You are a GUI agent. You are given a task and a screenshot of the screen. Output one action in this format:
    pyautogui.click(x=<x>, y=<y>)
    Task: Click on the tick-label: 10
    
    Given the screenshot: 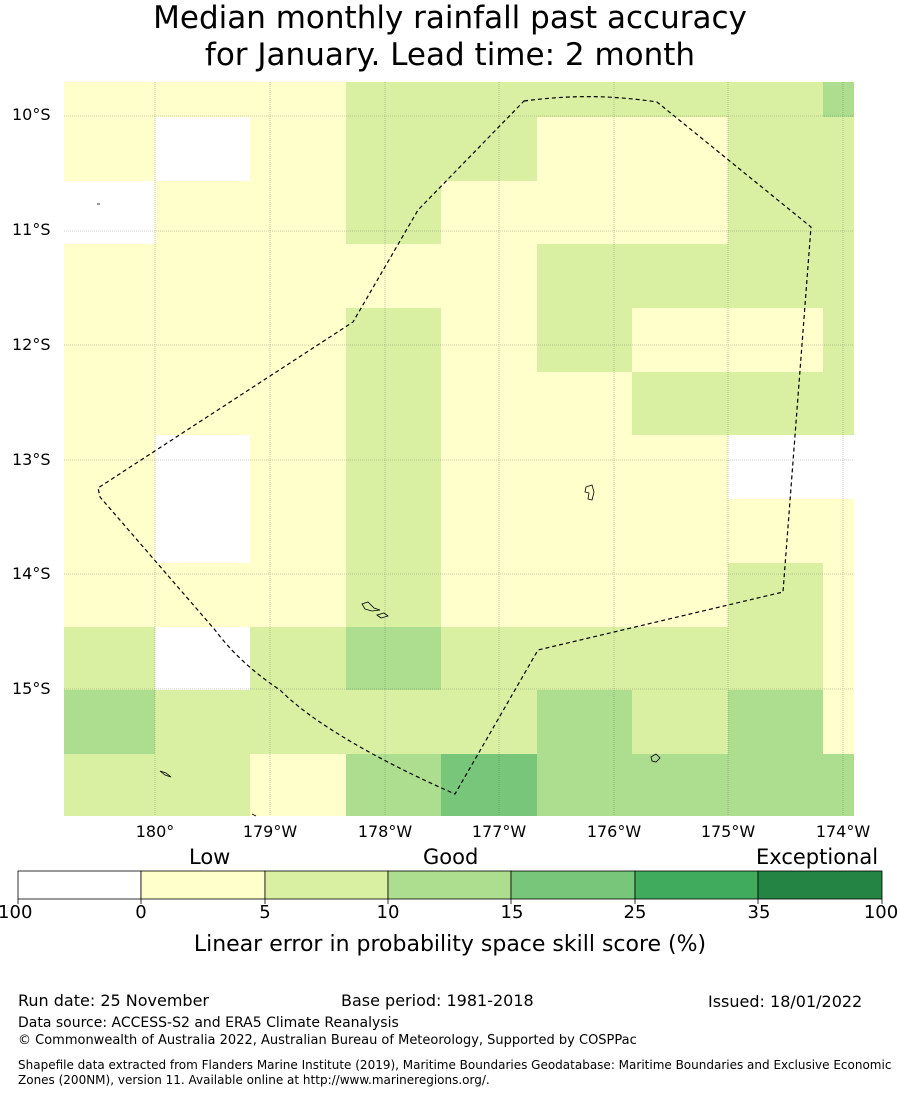 What is the action you would take?
    pyautogui.click(x=388, y=912)
    